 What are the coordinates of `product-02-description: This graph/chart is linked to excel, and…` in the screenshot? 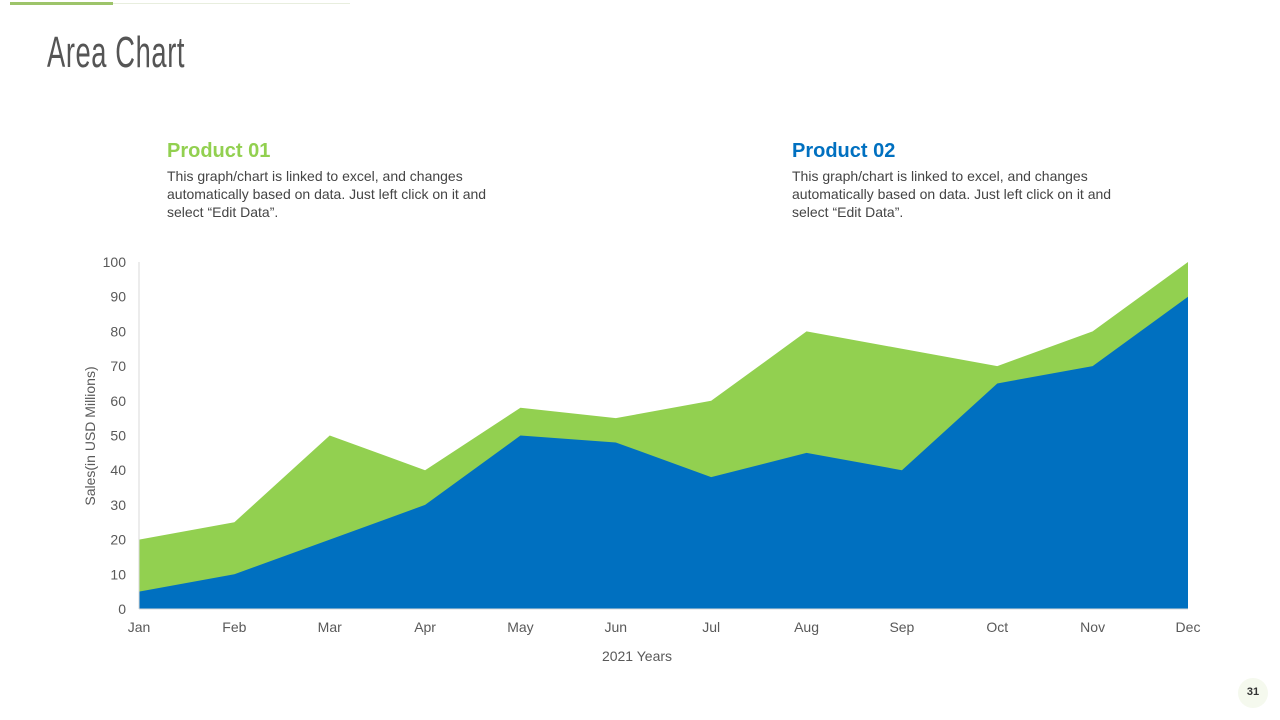 It's located at (952, 194).